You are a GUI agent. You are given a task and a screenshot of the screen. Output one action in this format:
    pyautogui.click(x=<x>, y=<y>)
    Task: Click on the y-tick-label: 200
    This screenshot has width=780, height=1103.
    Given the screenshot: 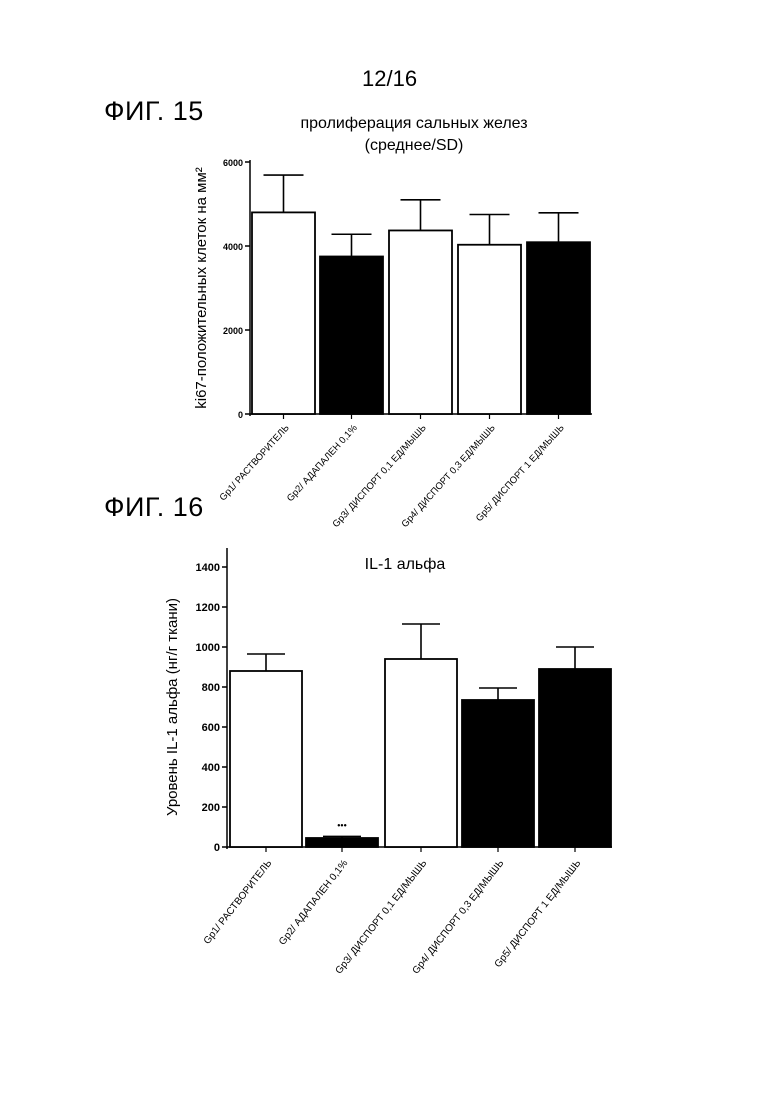 What is the action you would take?
    pyautogui.click(x=211, y=808)
    